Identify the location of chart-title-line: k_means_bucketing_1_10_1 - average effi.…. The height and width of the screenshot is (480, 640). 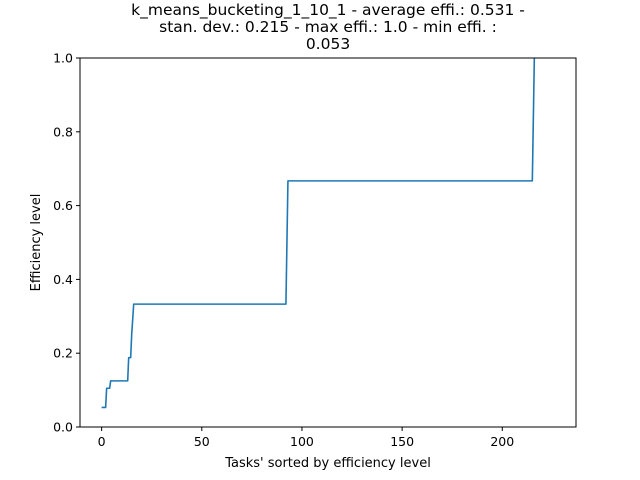
(328, 10).